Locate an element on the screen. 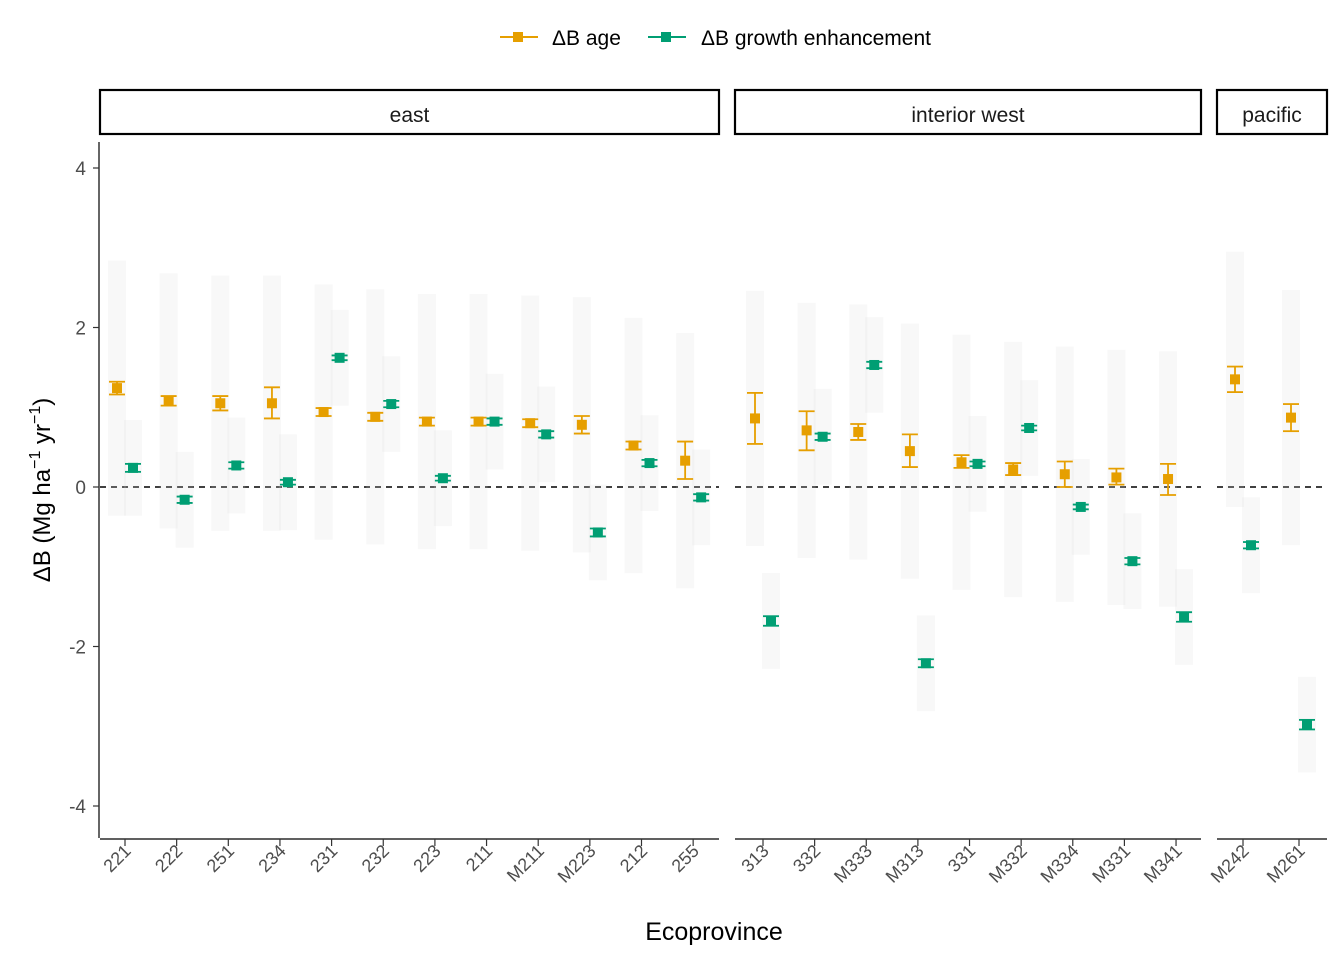 The width and height of the screenshot is (1344, 960). legend-age-marker is located at coordinates (518, 37).